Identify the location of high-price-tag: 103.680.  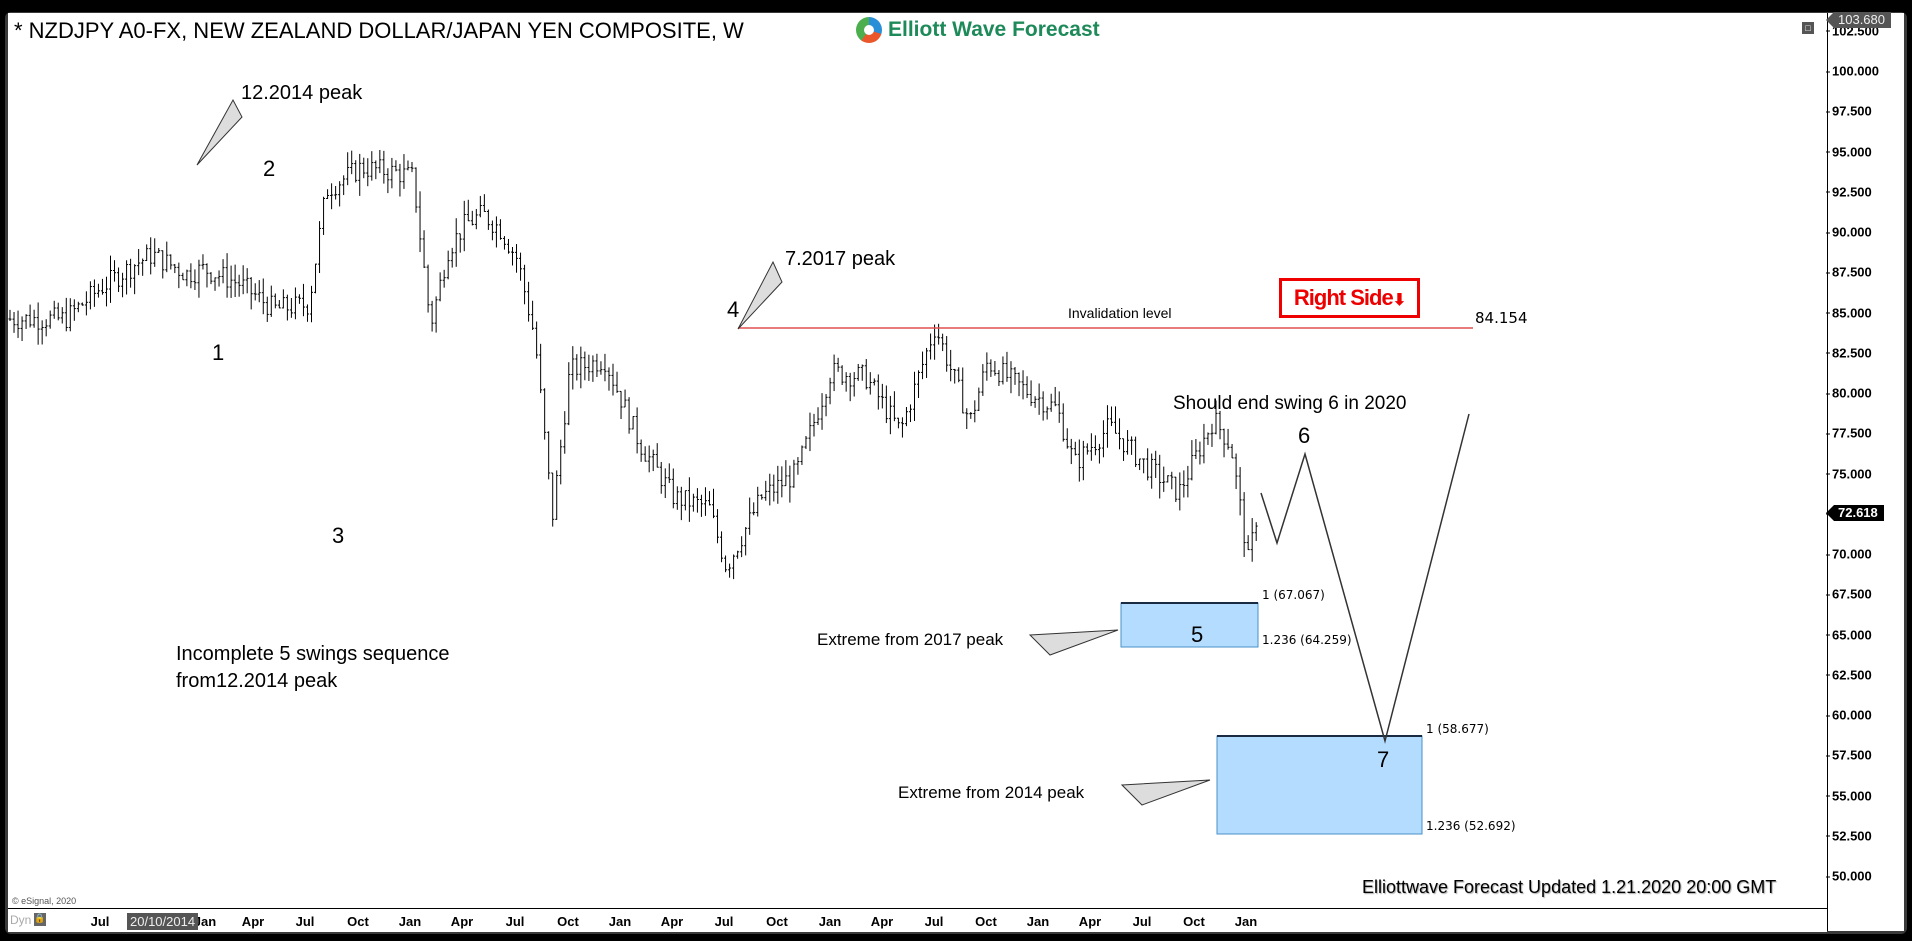
(1858, 20).